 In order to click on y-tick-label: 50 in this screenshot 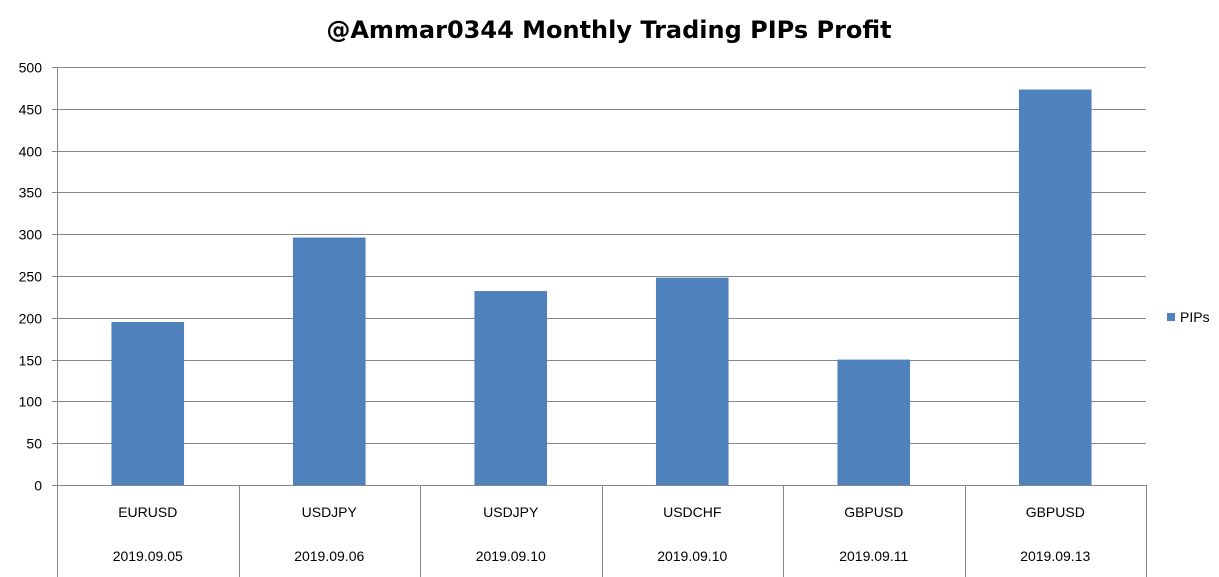, I will do `click(34, 444)`.